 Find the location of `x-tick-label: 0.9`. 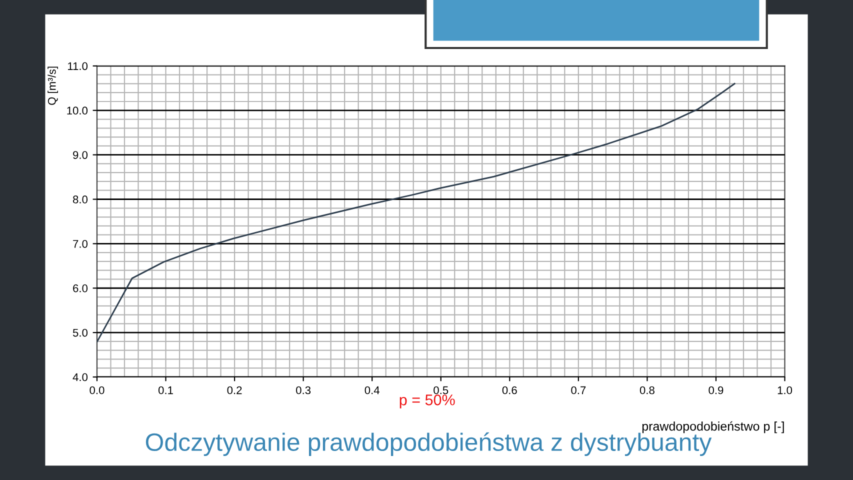

x-tick-label: 0.9 is located at coordinates (716, 390).